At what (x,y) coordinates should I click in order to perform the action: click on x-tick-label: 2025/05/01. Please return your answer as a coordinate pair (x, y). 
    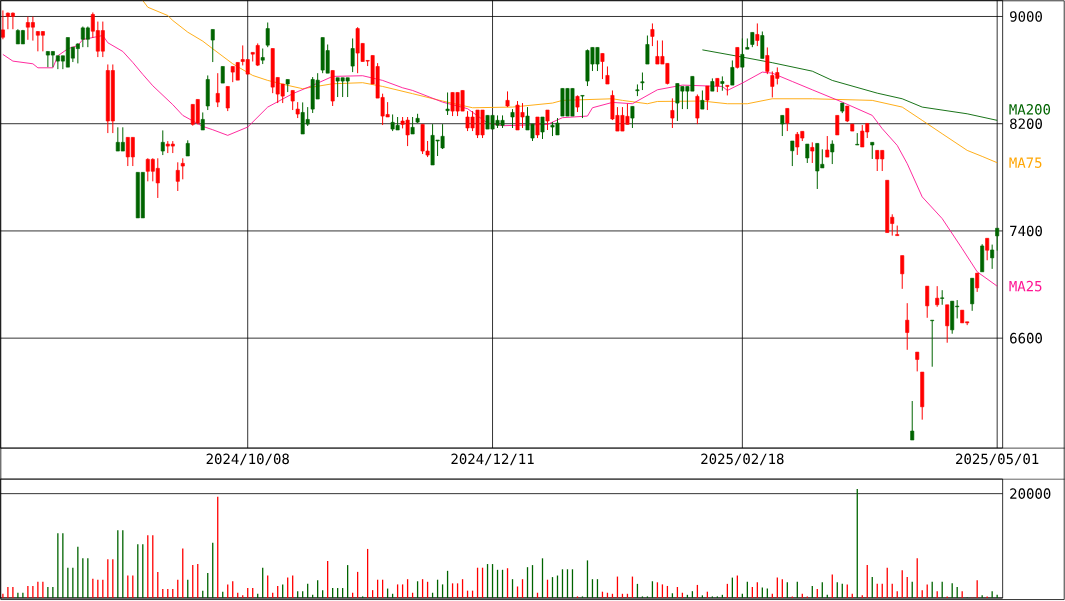
    Looking at the image, I should click on (997, 459).